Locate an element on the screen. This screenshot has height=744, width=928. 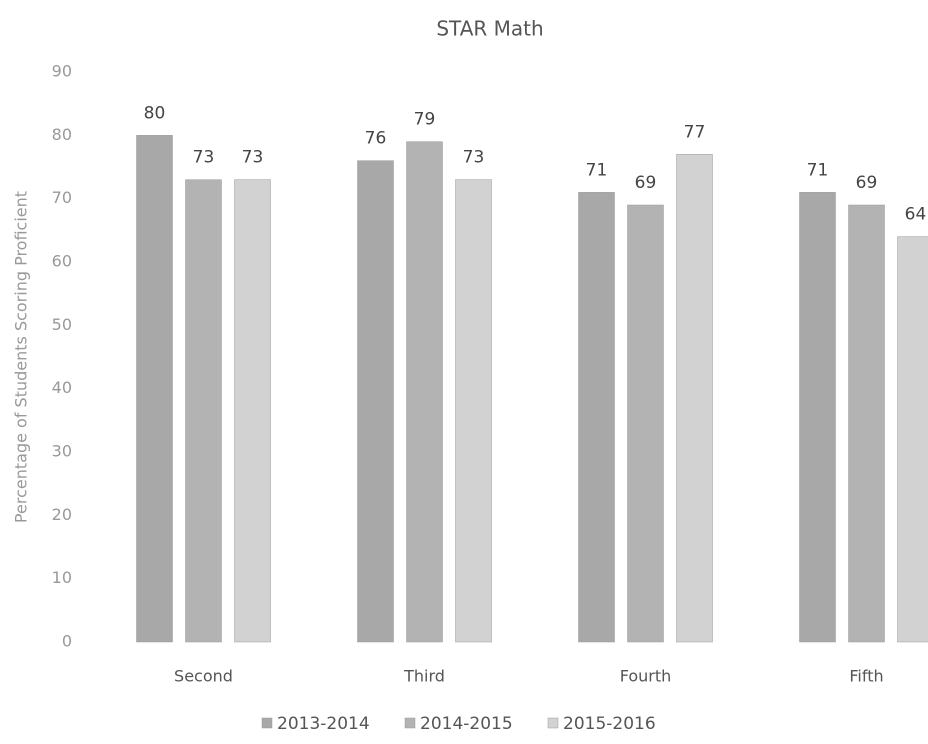
y-tick-label: 0 is located at coordinates (67, 641).